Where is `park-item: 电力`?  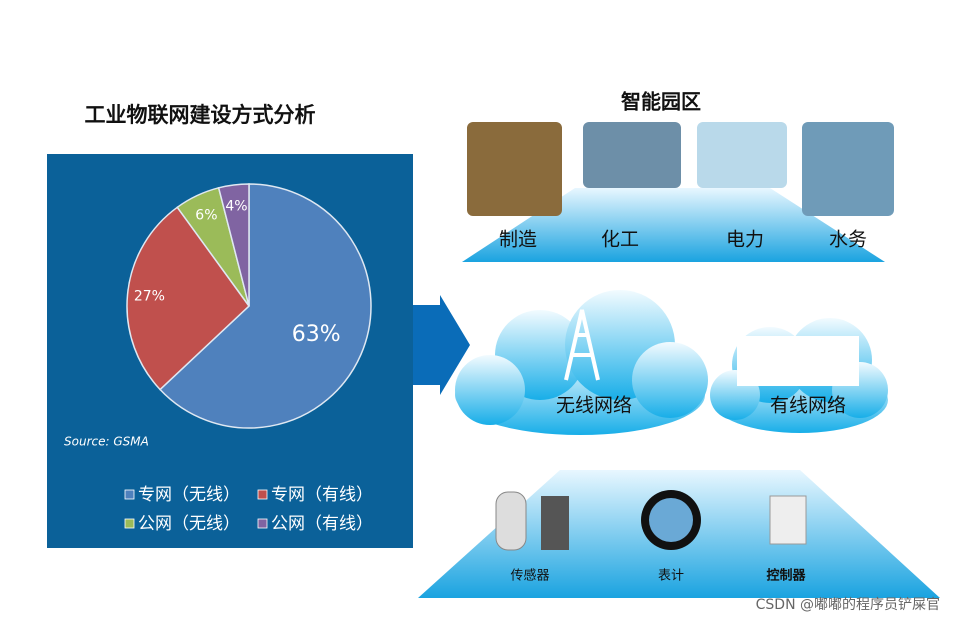
park-item: 电力 is located at coordinates (745, 240).